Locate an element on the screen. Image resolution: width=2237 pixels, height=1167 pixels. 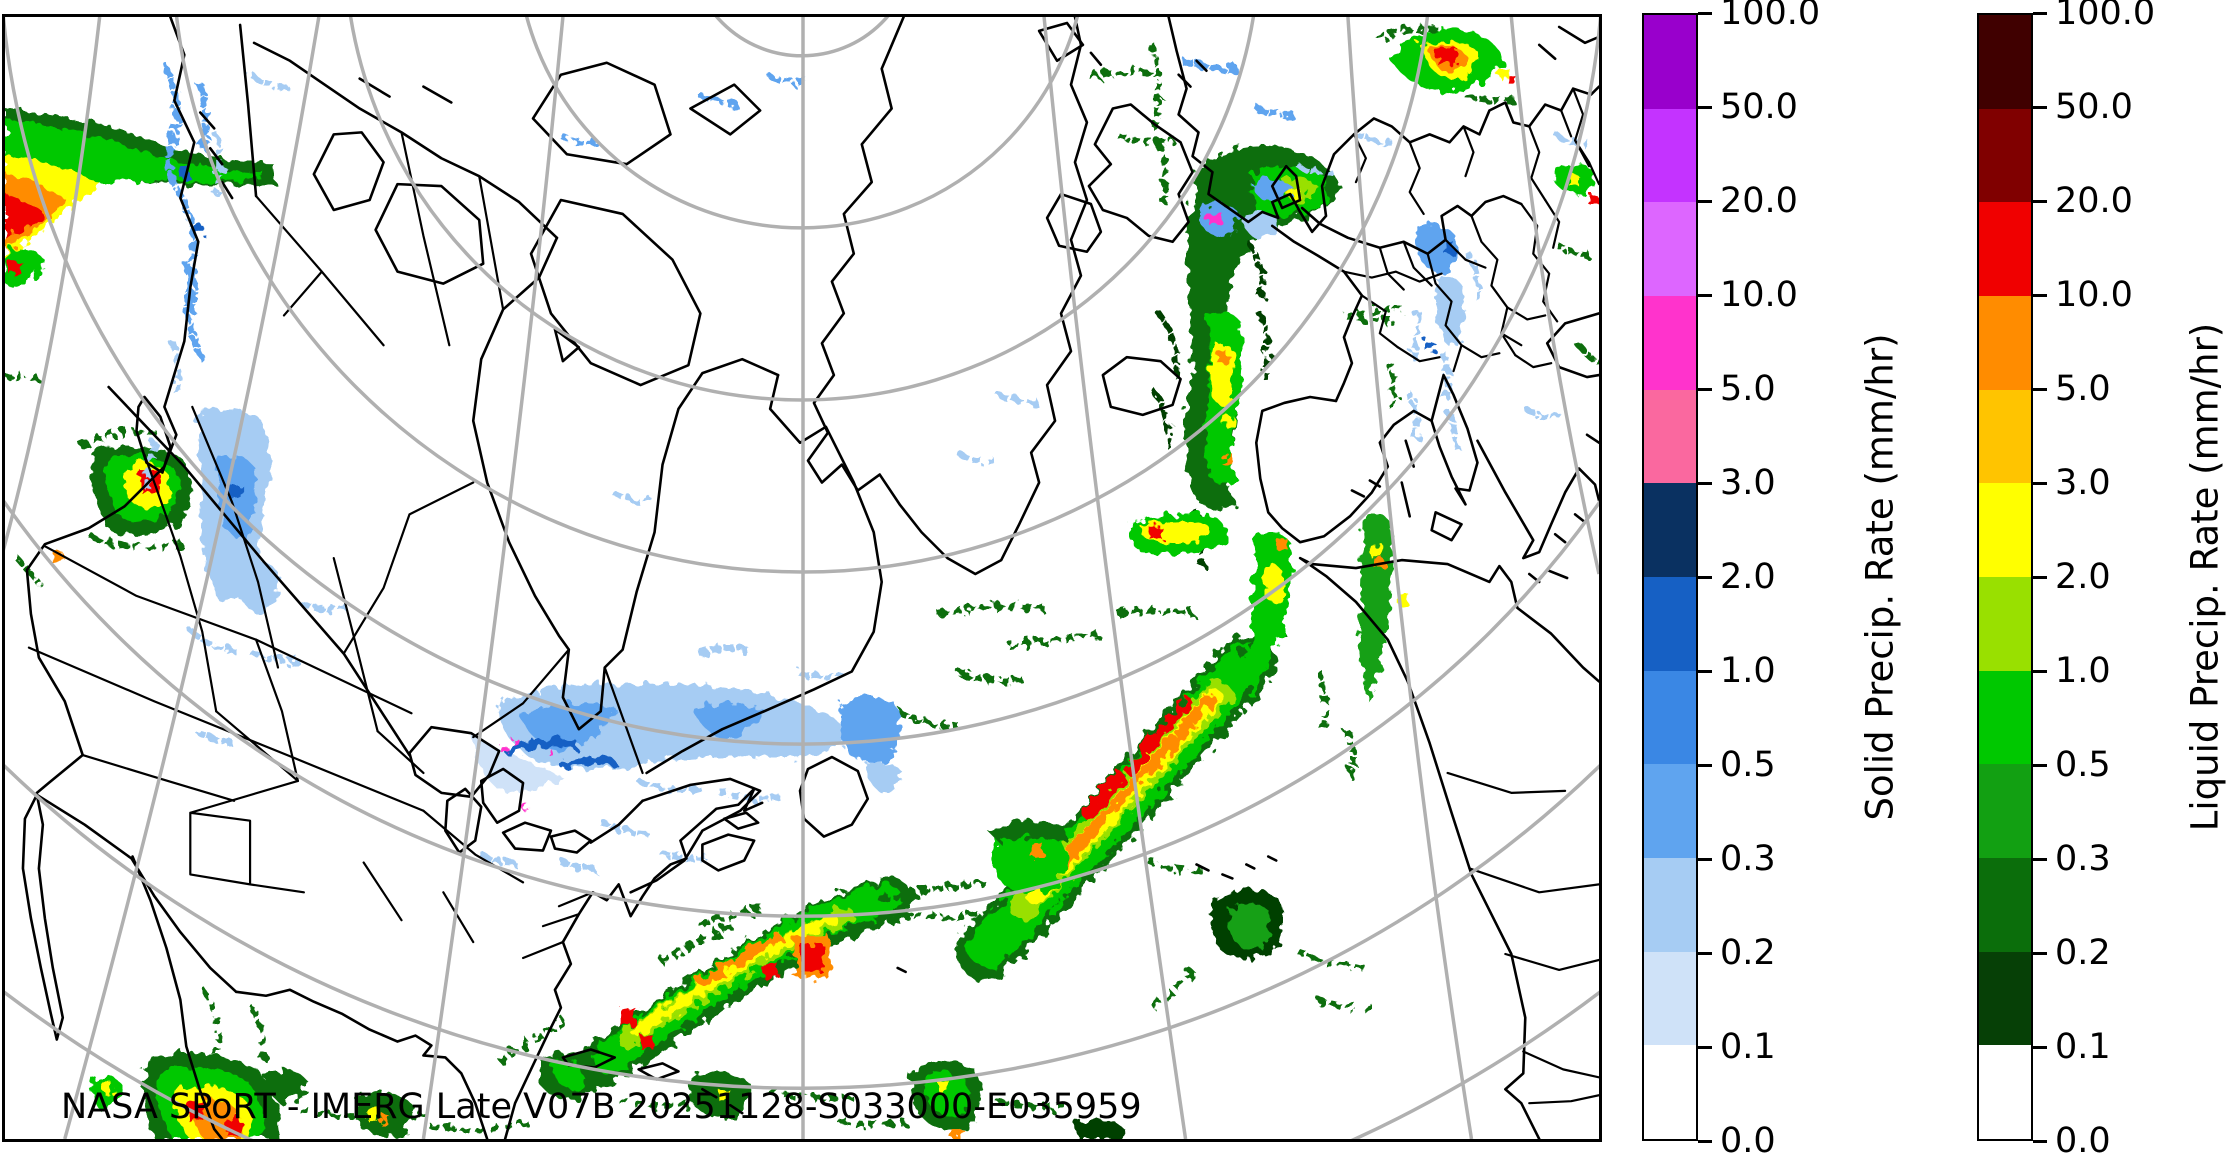
colorbar-solid-bar is located at coordinates (1670, 577).